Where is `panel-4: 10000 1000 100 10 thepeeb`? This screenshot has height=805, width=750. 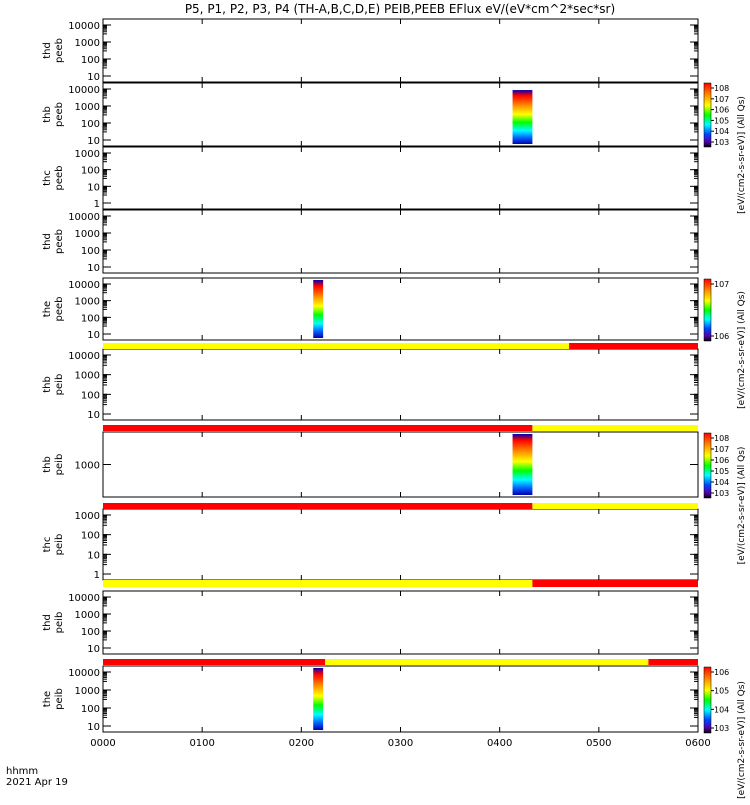
panel-4: 10000 1000 100 10 thepeeb is located at coordinates (370, 309).